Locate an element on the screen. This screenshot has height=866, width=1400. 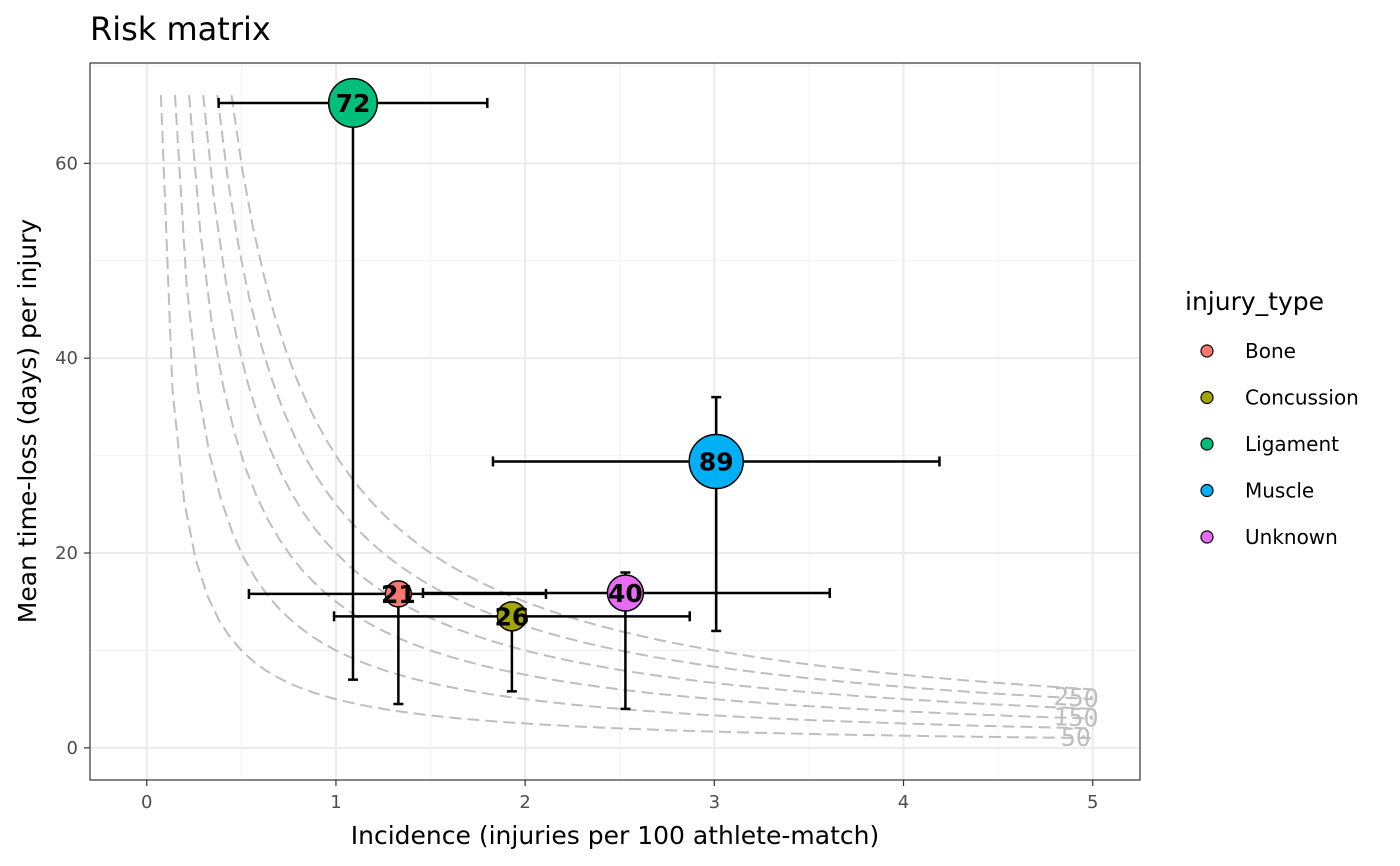
point-bone is located at coordinates (398, 594).